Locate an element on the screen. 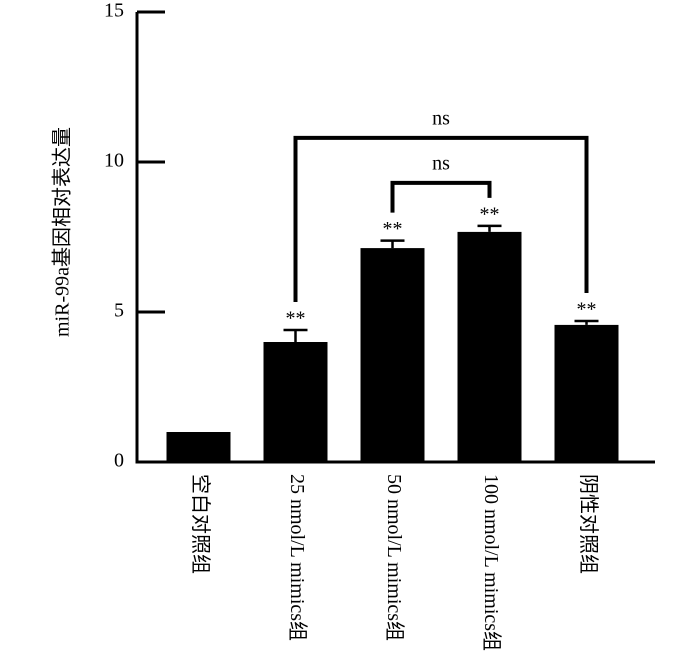  y-tick-label: 15 is located at coordinates (114, 11).